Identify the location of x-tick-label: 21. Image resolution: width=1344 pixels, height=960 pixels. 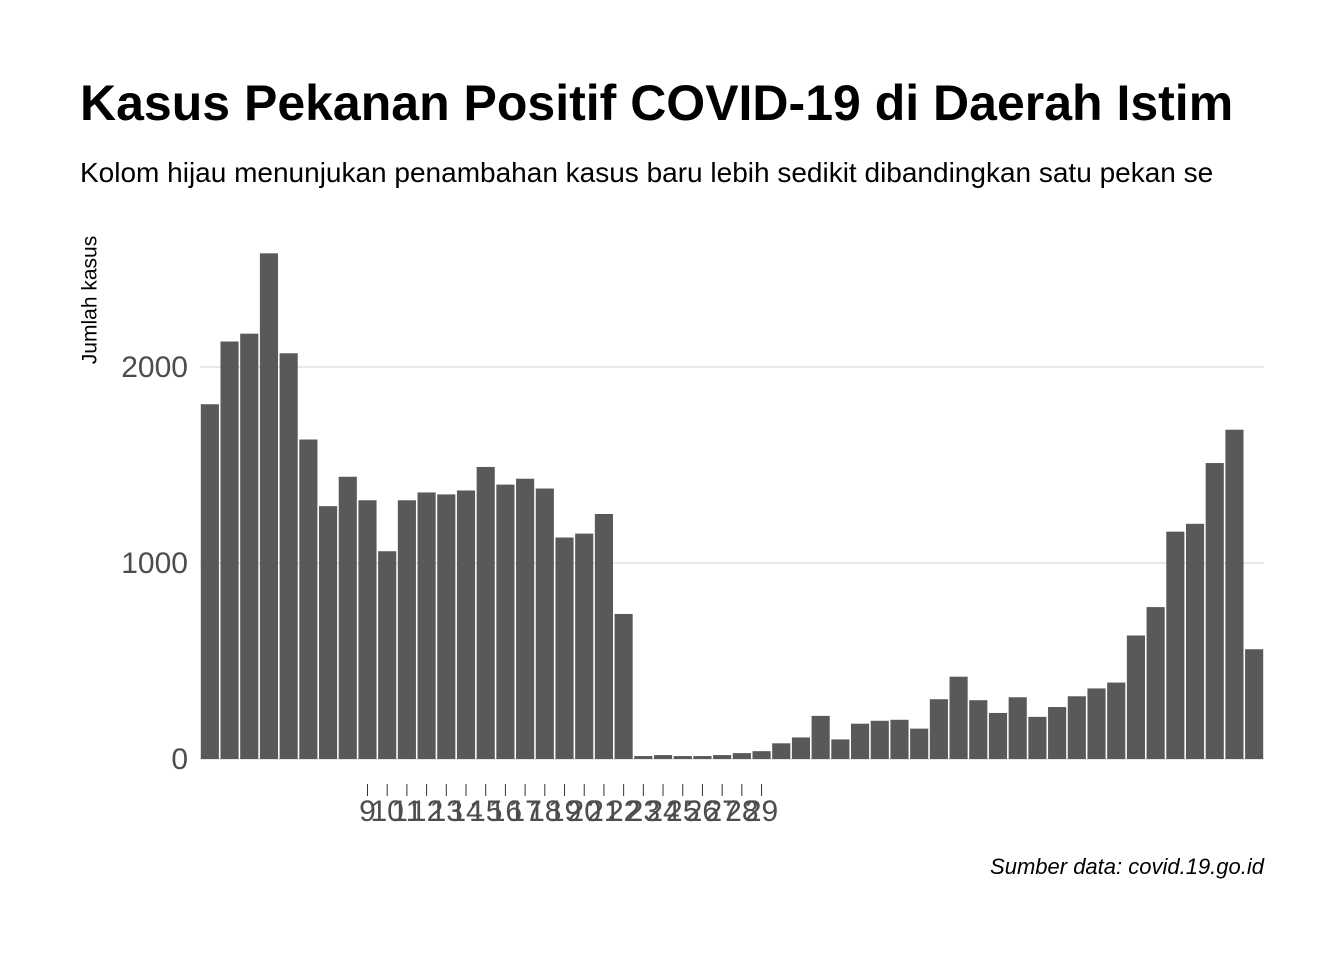
(603, 811).